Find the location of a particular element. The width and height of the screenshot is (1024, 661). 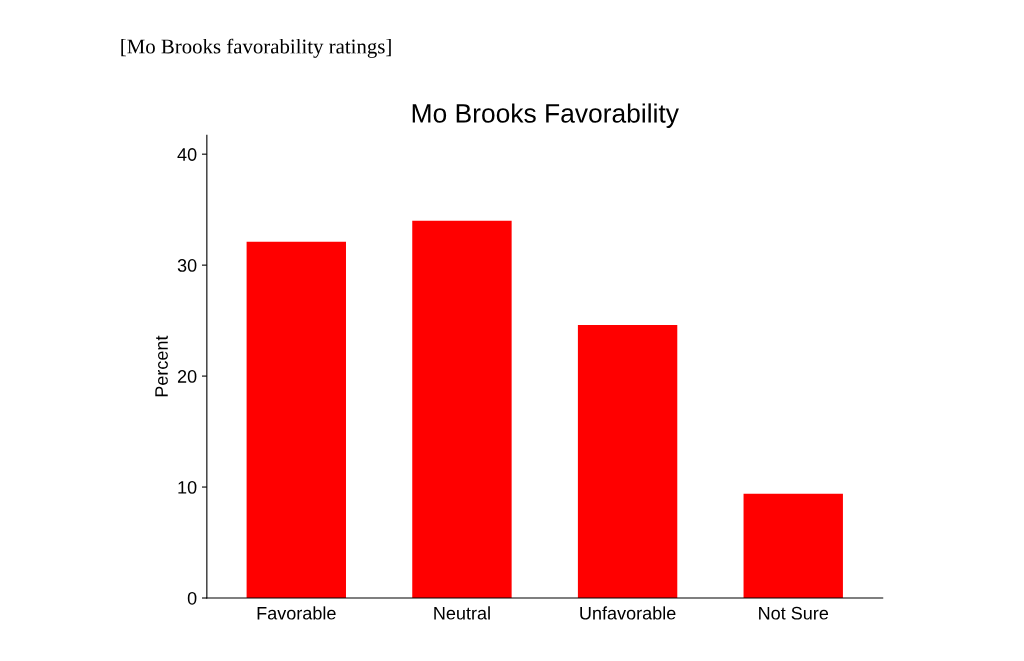

y-tick-label: 0 is located at coordinates (192, 598).